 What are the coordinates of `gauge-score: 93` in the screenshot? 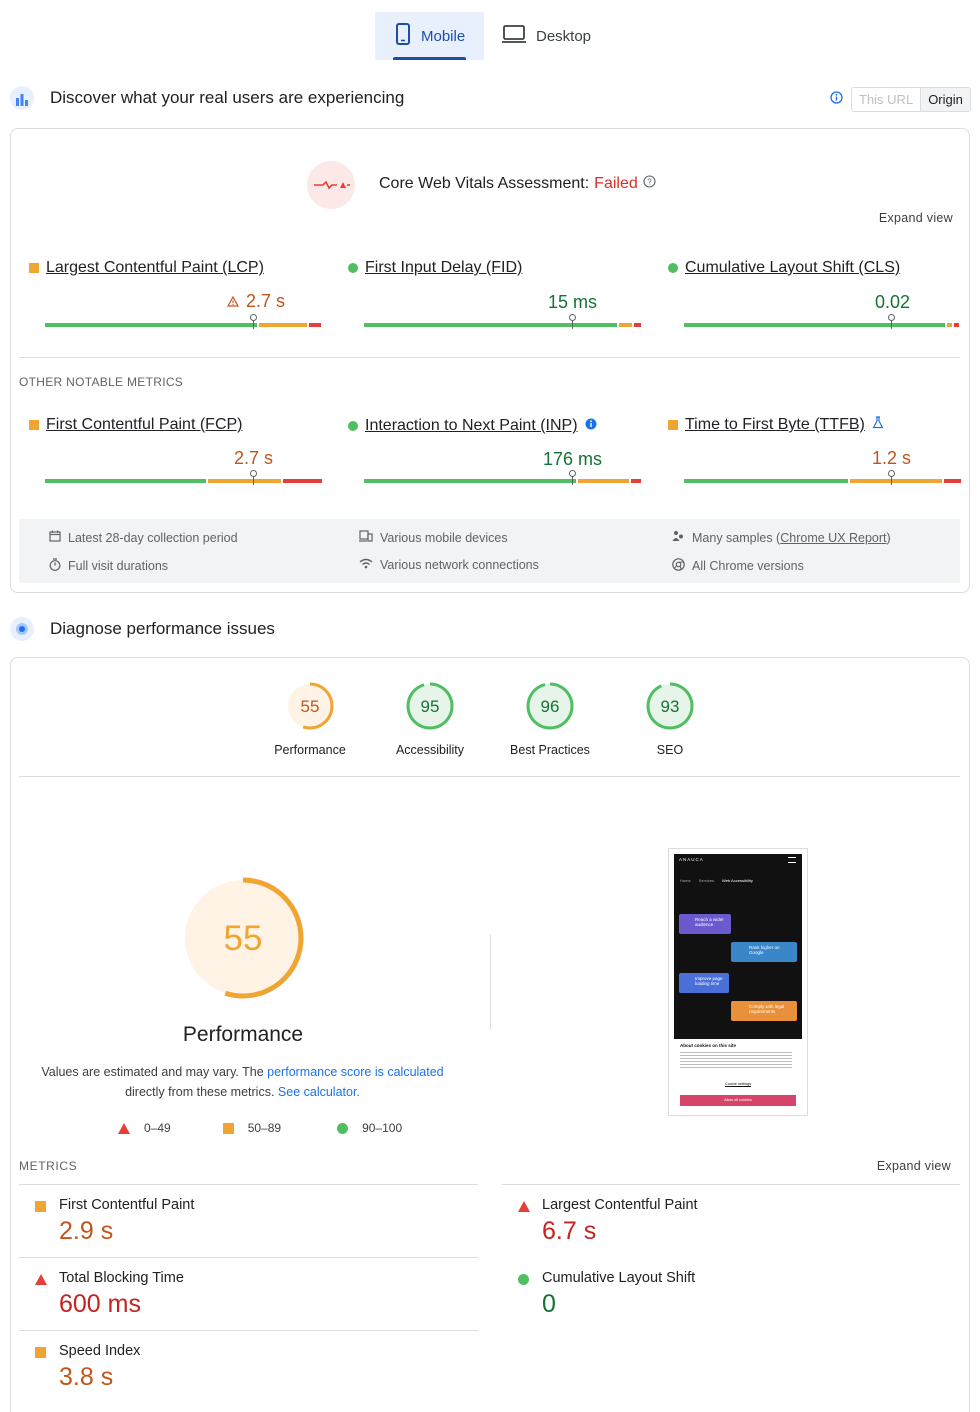 It's located at (670, 706).